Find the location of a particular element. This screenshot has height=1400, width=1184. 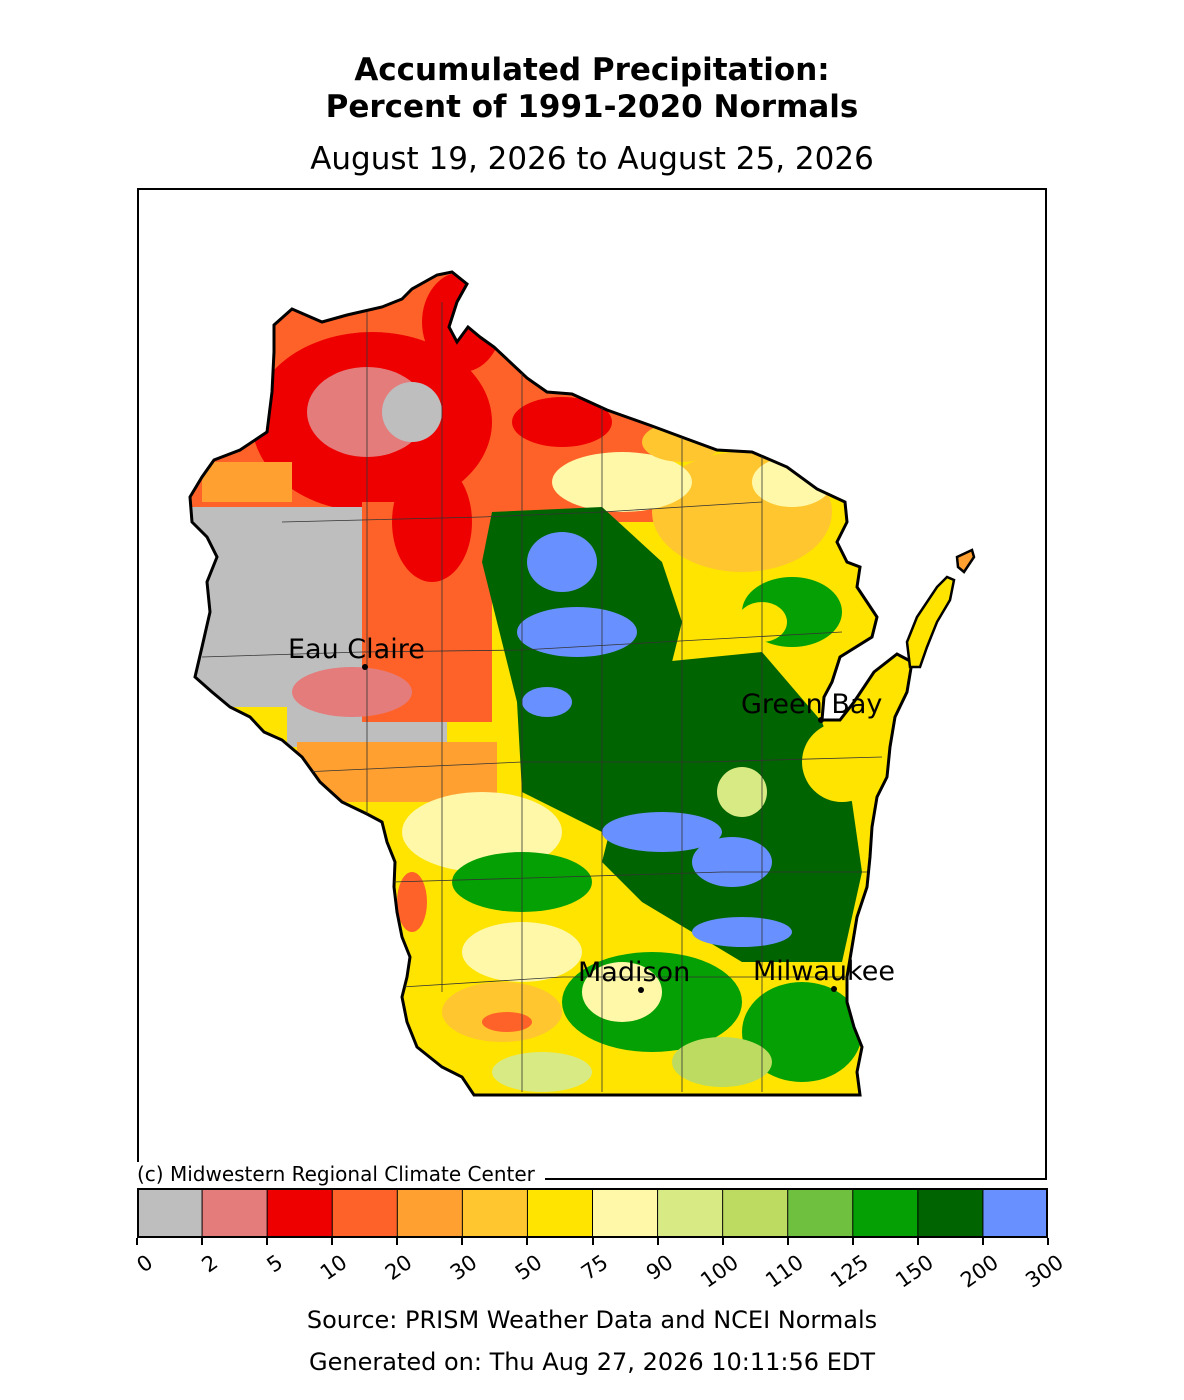

legend-tick-label: 110 is located at coordinates (784, 1271).